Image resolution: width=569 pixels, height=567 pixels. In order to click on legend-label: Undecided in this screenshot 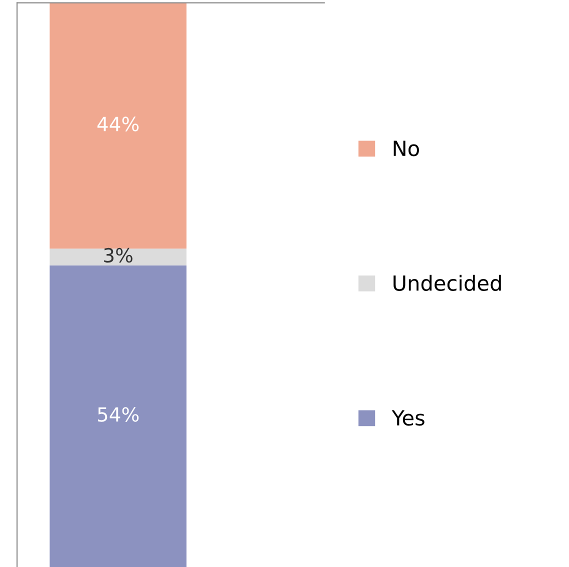, I will do `click(447, 282)`.